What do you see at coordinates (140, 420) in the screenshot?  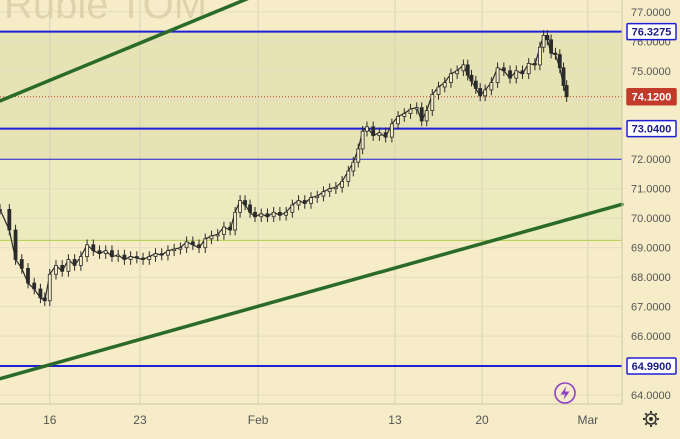 I see `x-tick-label: 23` at bounding box center [140, 420].